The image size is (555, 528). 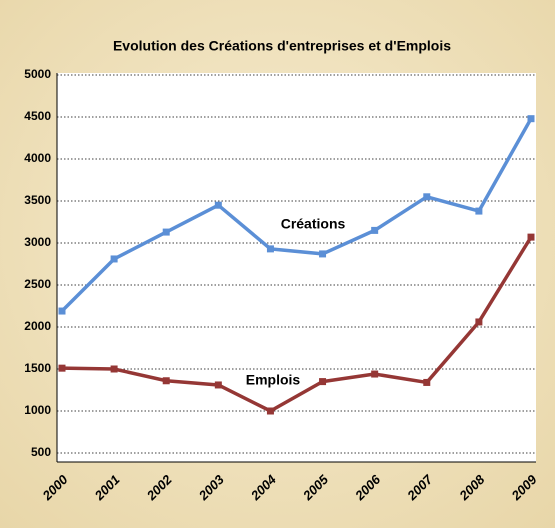 I want to click on y-tick-label: 4000, so click(x=37, y=158).